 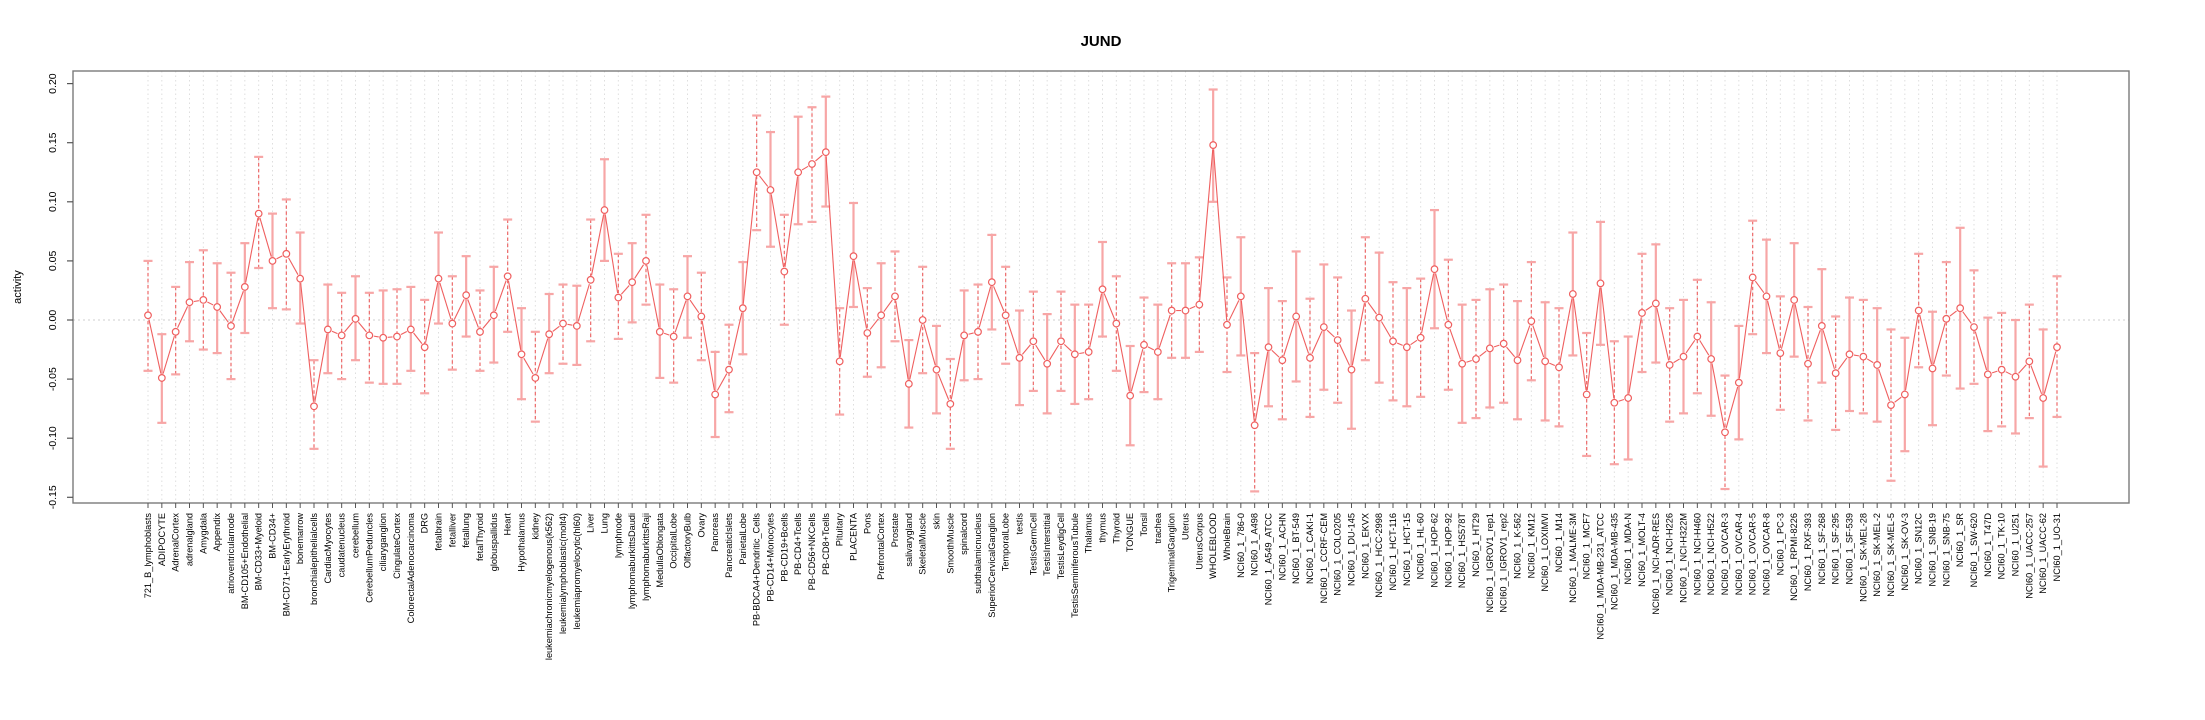 I want to click on x-tick-label: NCI60_1_SW-620, so click(x=1974, y=550).